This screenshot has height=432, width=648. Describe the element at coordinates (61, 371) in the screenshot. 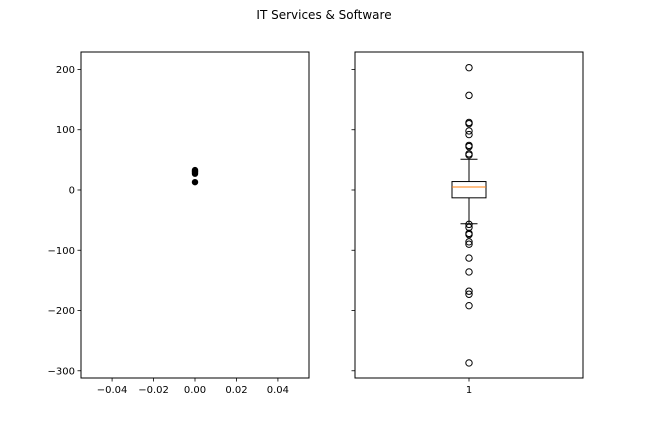

I see `y-tick-label: −300` at that location.